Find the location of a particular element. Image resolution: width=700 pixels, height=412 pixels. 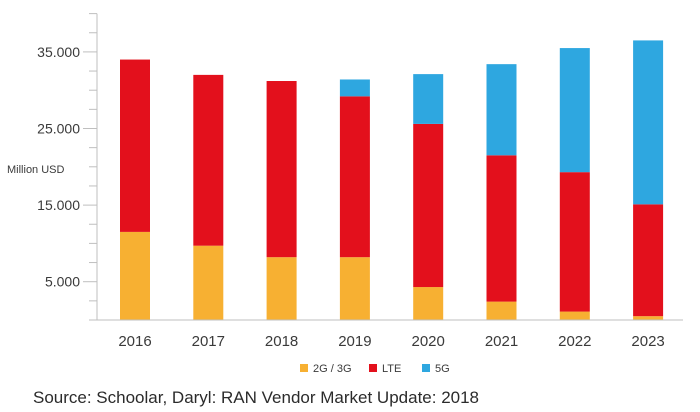

bar-2017-lte is located at coordinates (208, 160).